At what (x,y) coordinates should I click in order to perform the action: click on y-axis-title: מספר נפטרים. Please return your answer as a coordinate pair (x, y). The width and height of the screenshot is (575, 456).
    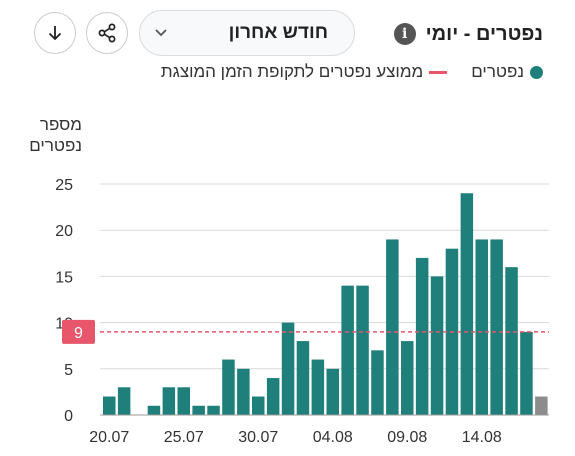
    Looking at the image, I should click on (55, 135).